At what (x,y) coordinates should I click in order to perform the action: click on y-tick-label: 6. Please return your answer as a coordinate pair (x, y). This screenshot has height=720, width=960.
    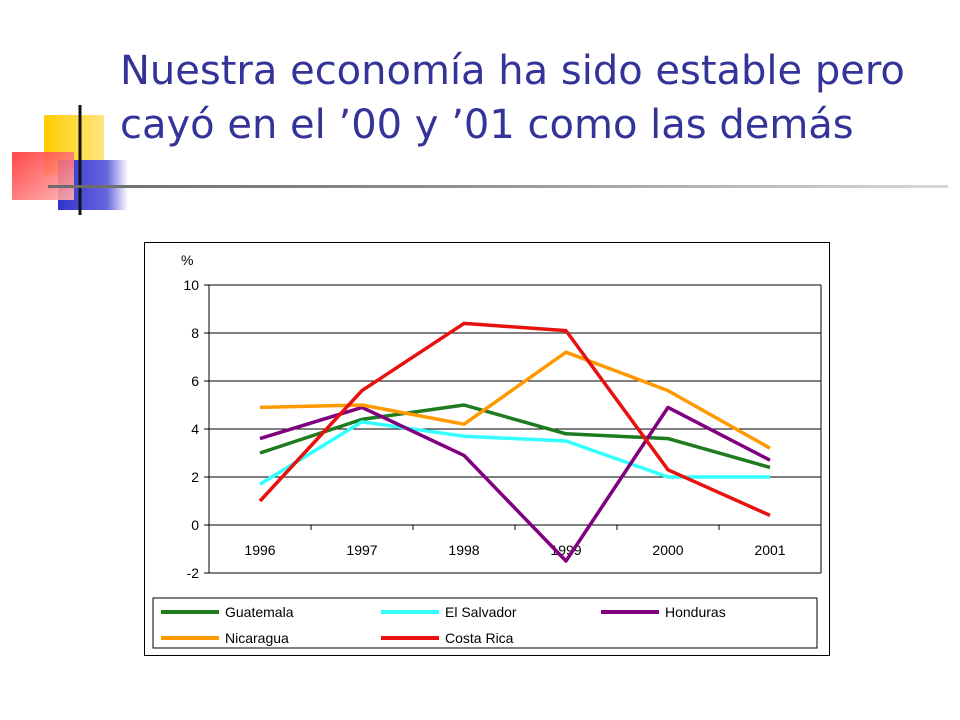
    Looking at the image, I should click on (195, 381).